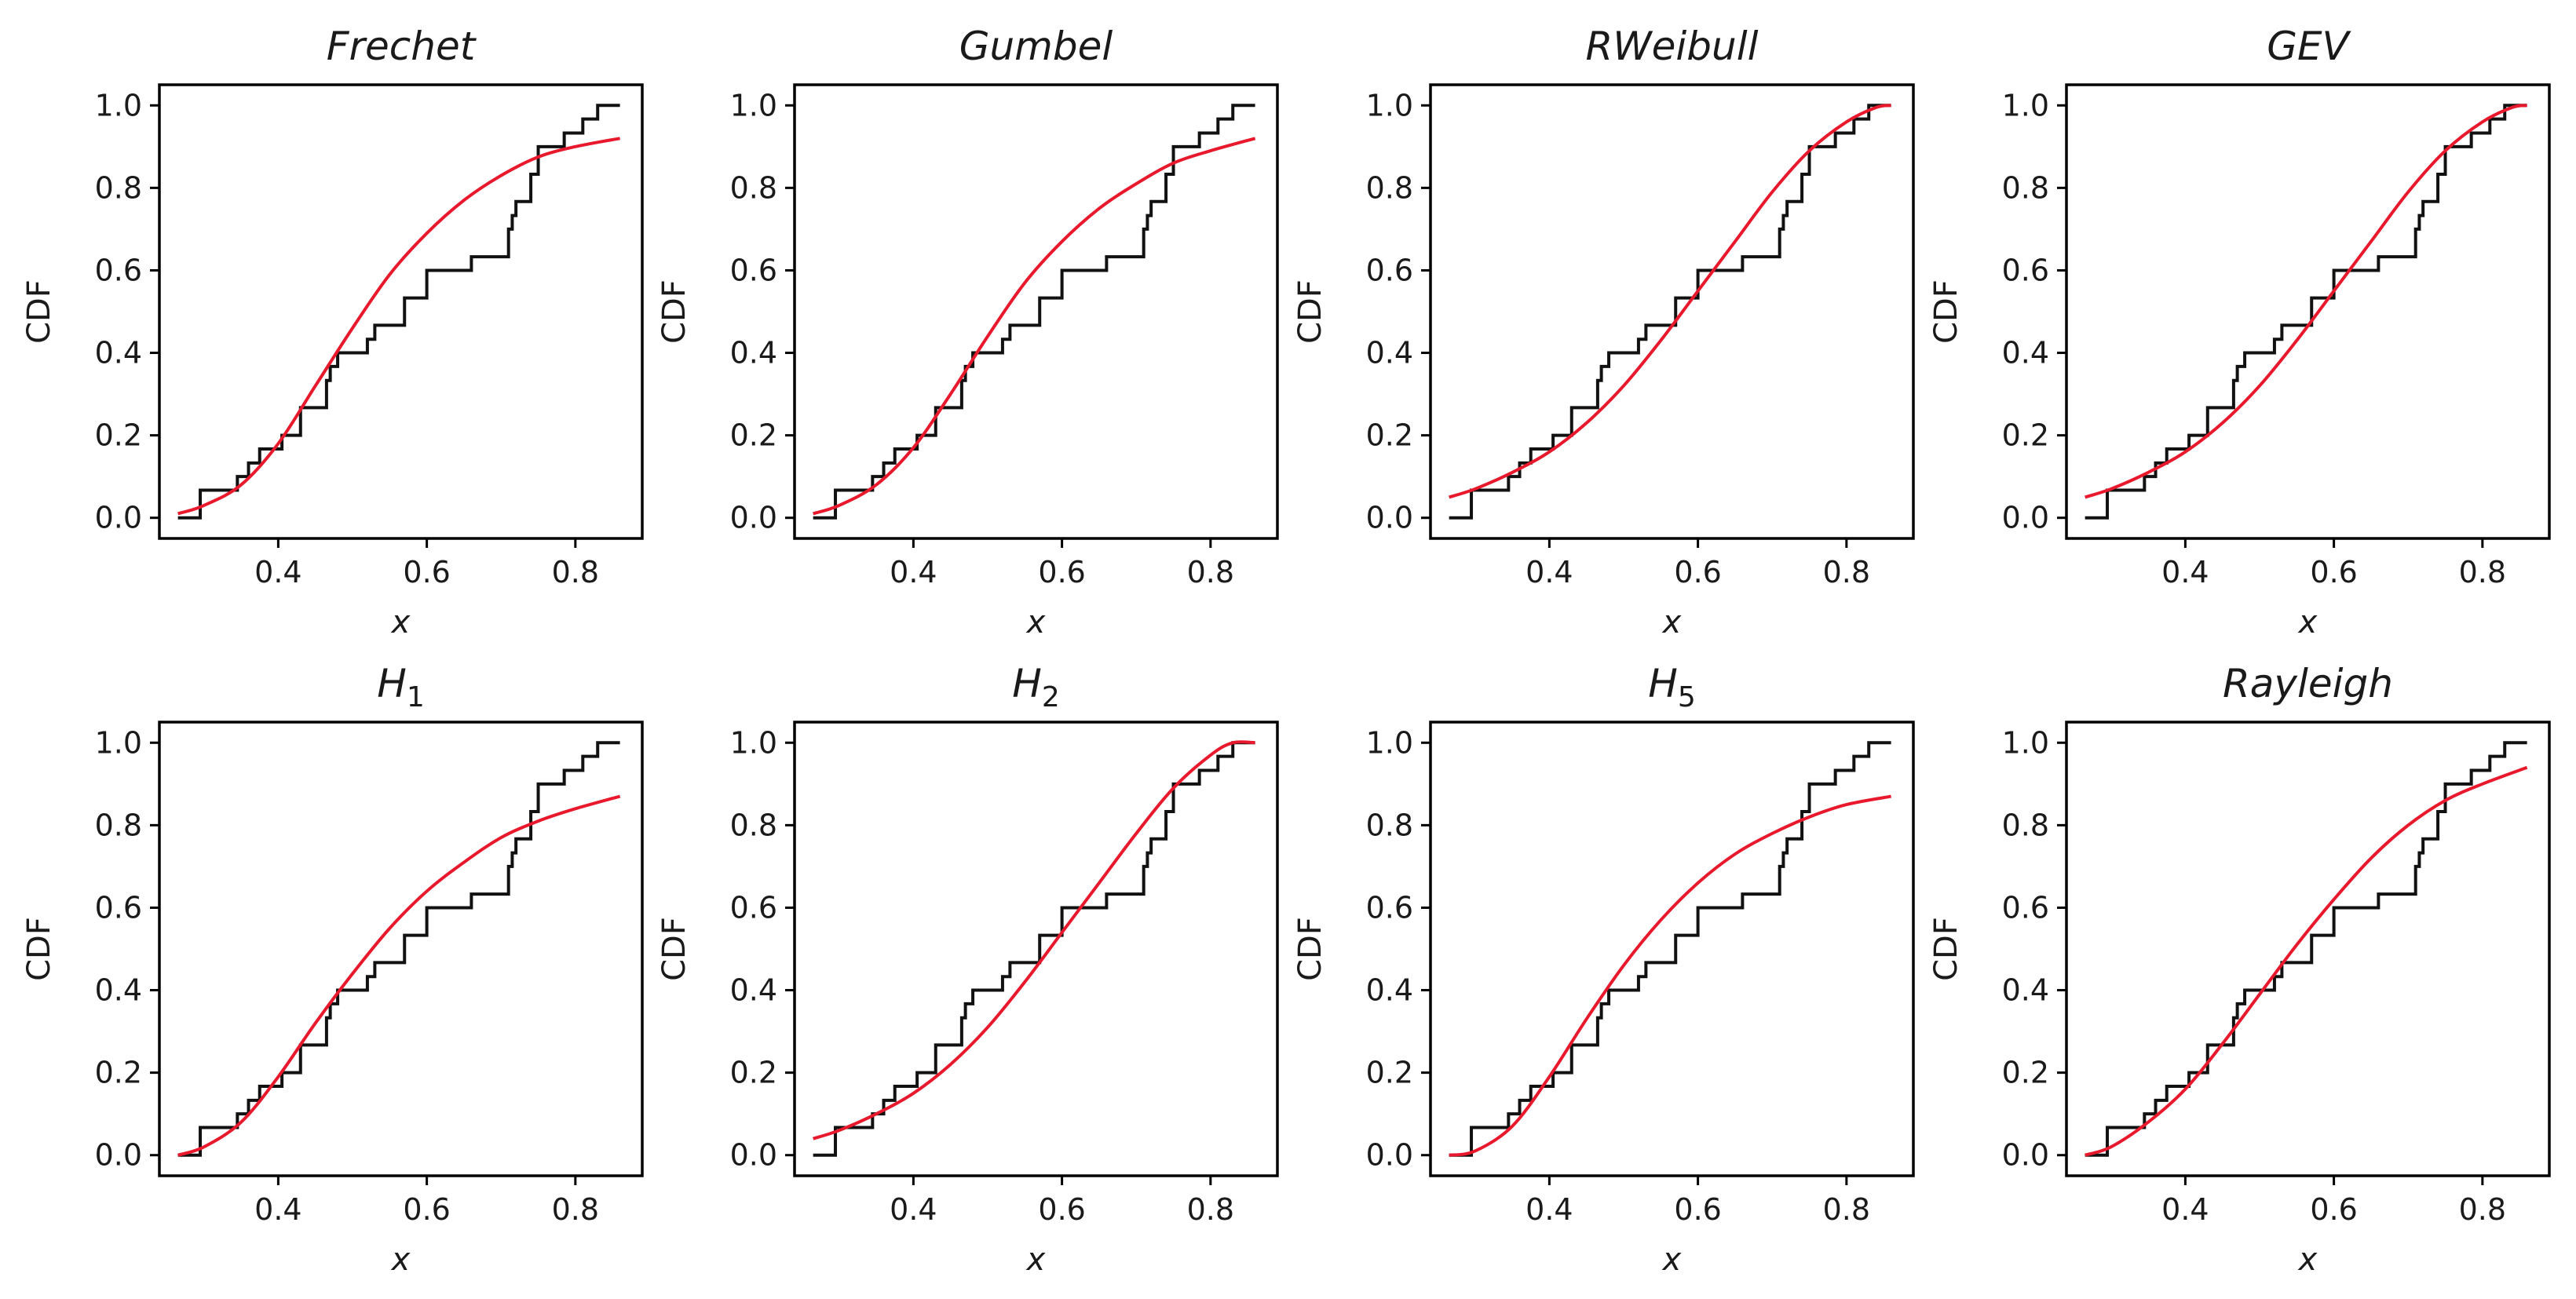 The width and height of the screenshot is (2576, 1299). I want to click on subplot-title-main: Frechet, so click(402, 46).